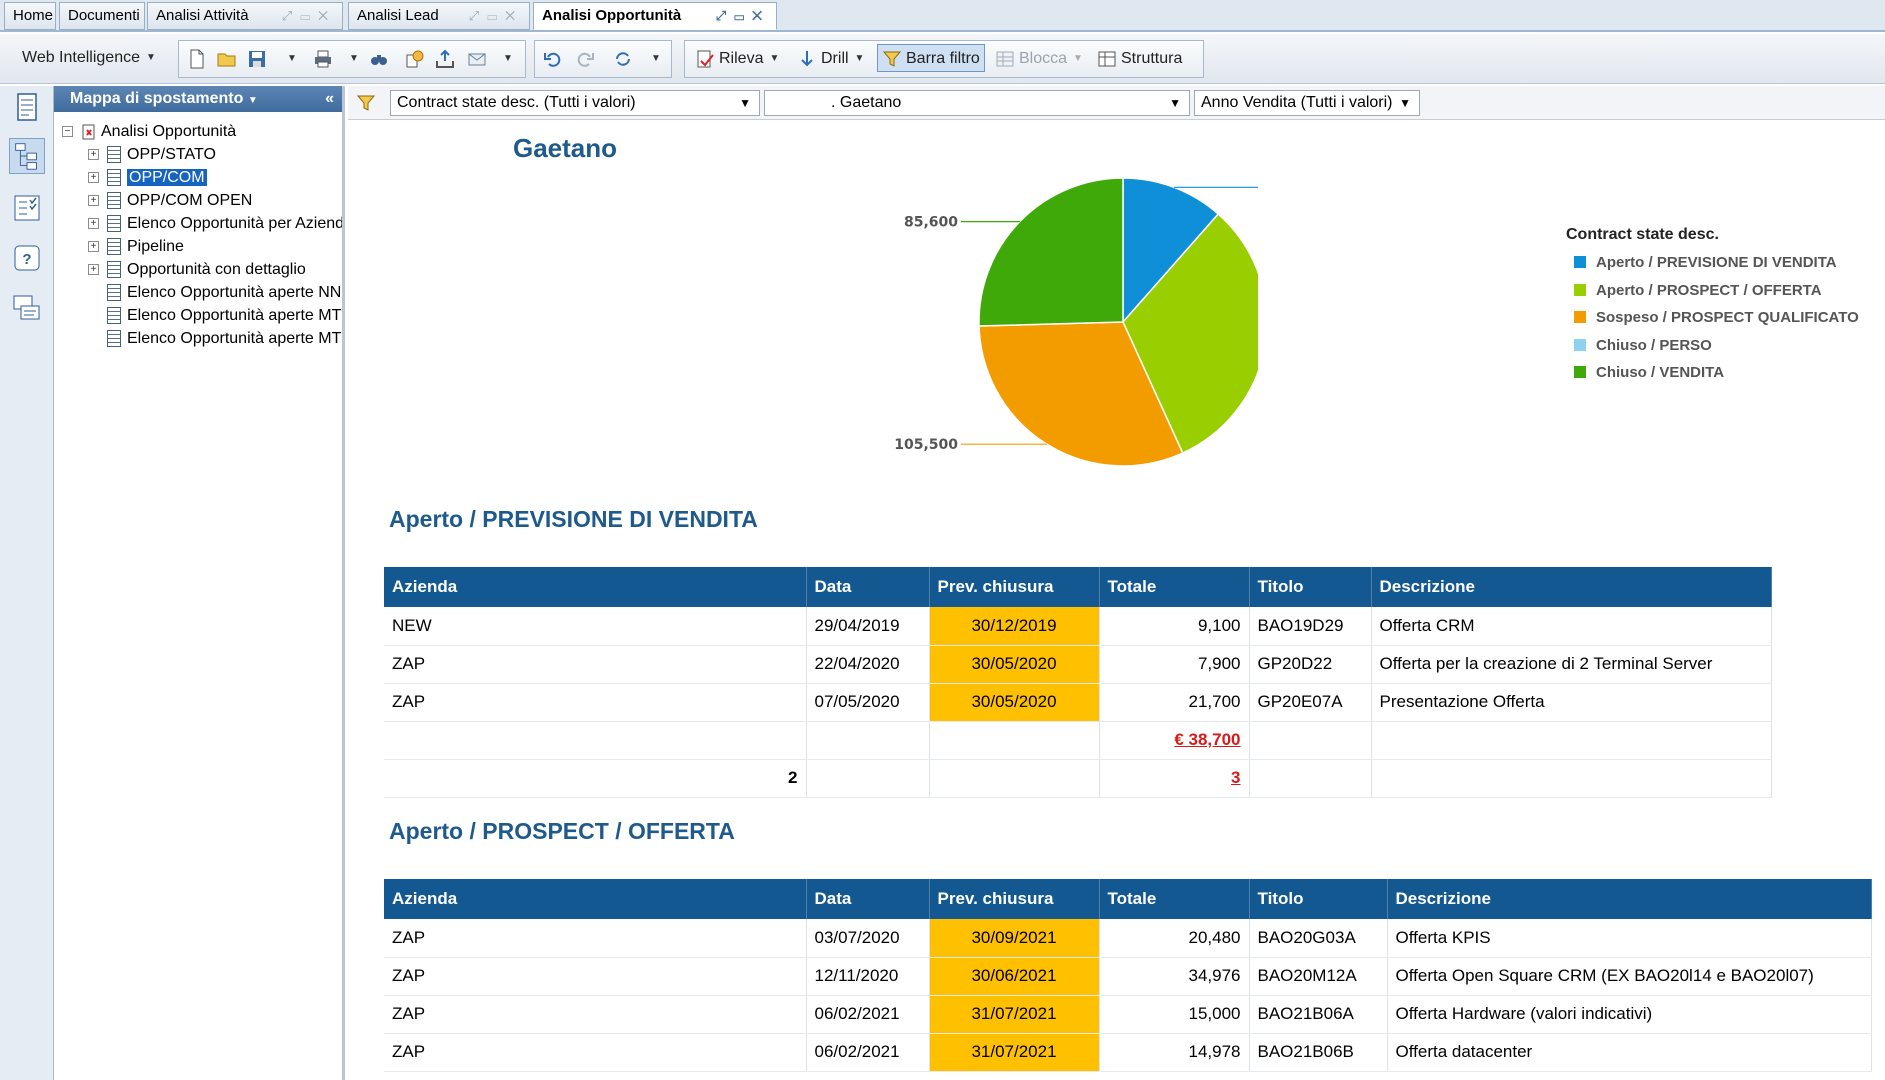 The image size is (1885, 1080). Describe the element at coordinates (1014, 1014) in the screenshot. I see `cell-prev-chiusura: 31/07/2021` at that location.